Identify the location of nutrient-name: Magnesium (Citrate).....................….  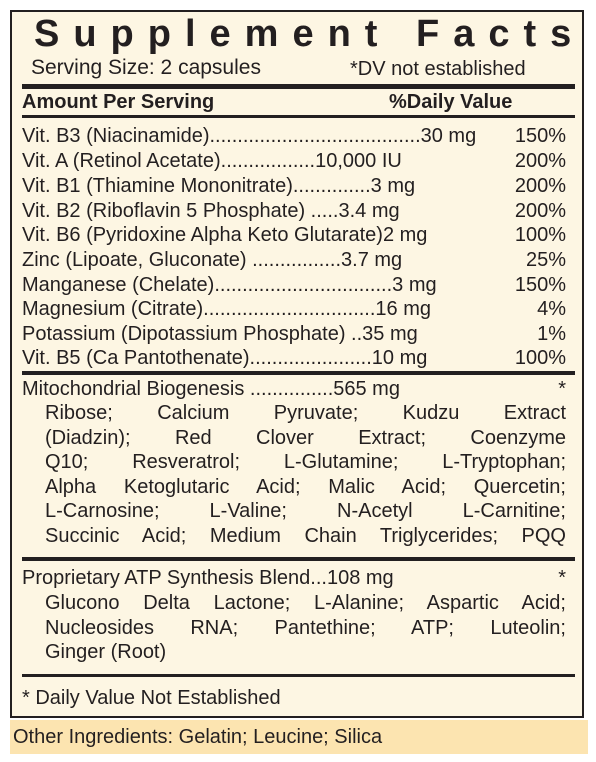
(227, 309).